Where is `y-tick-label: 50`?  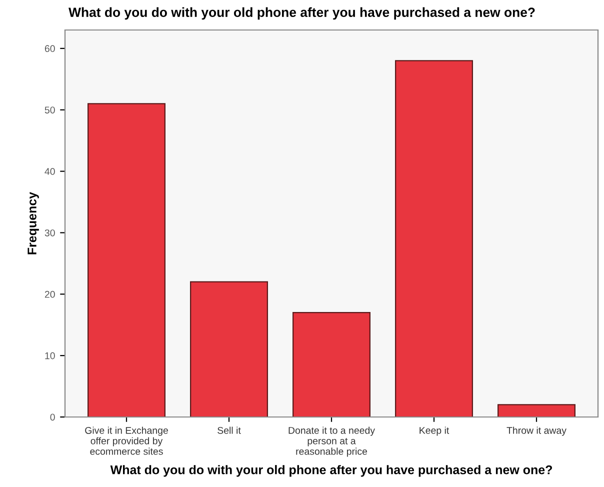 y-tick-label: 50 is located at coordinates (49, 110).